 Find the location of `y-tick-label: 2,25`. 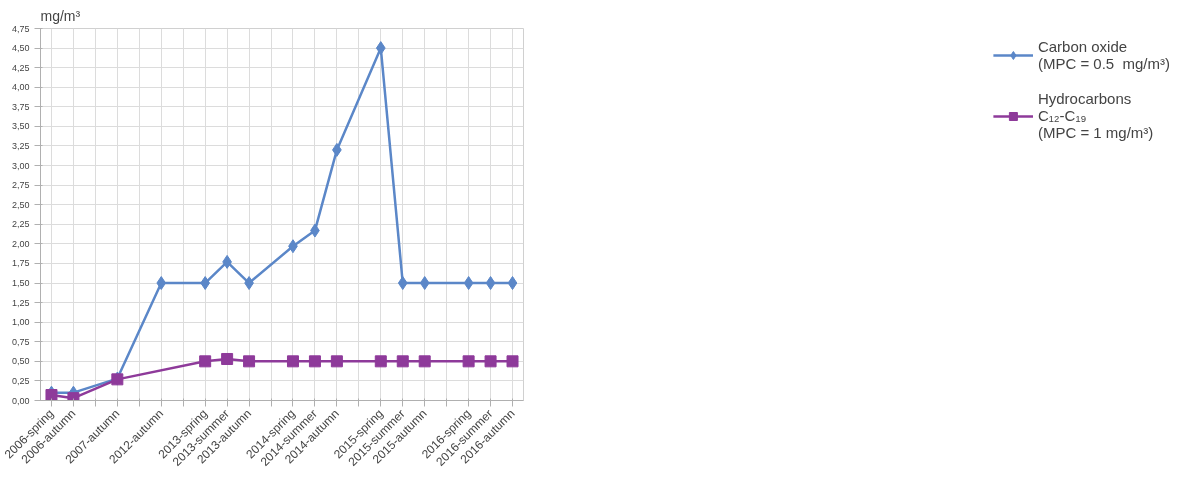

y-tick-label: 2,25 is located at coordinates (20, 224).